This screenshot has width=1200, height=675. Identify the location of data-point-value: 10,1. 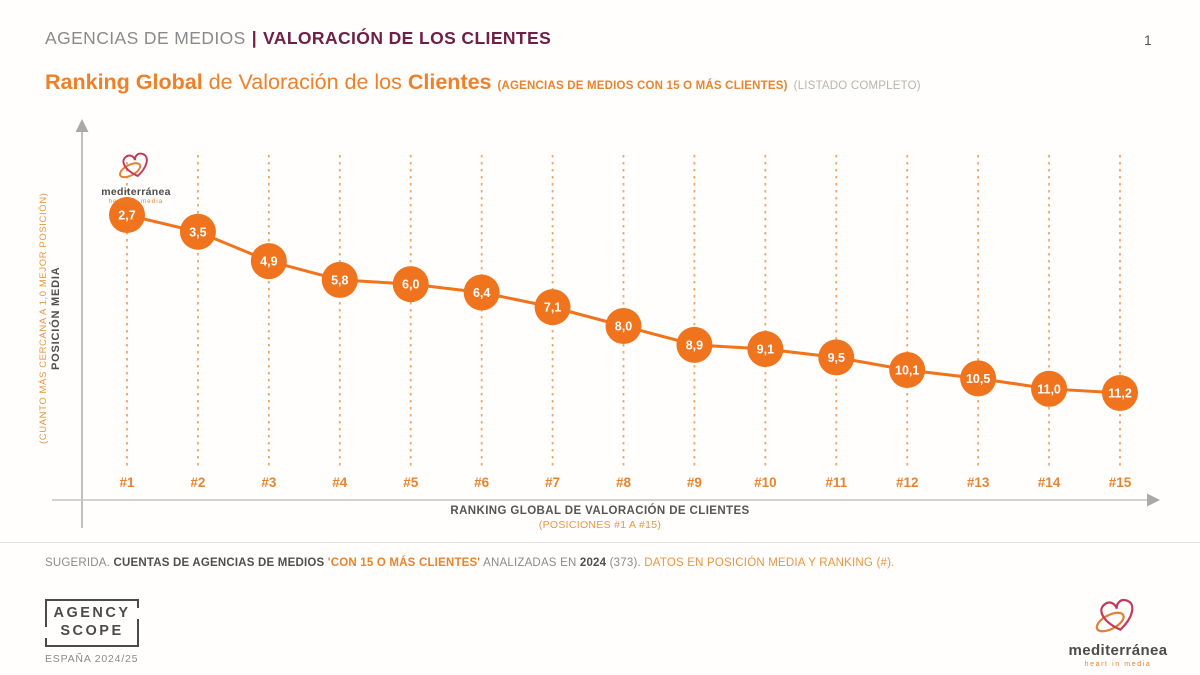
(907, 370).